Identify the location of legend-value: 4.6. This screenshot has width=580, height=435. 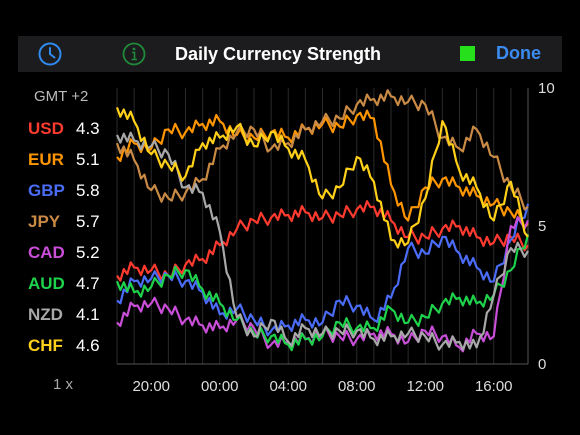
(88, 345).